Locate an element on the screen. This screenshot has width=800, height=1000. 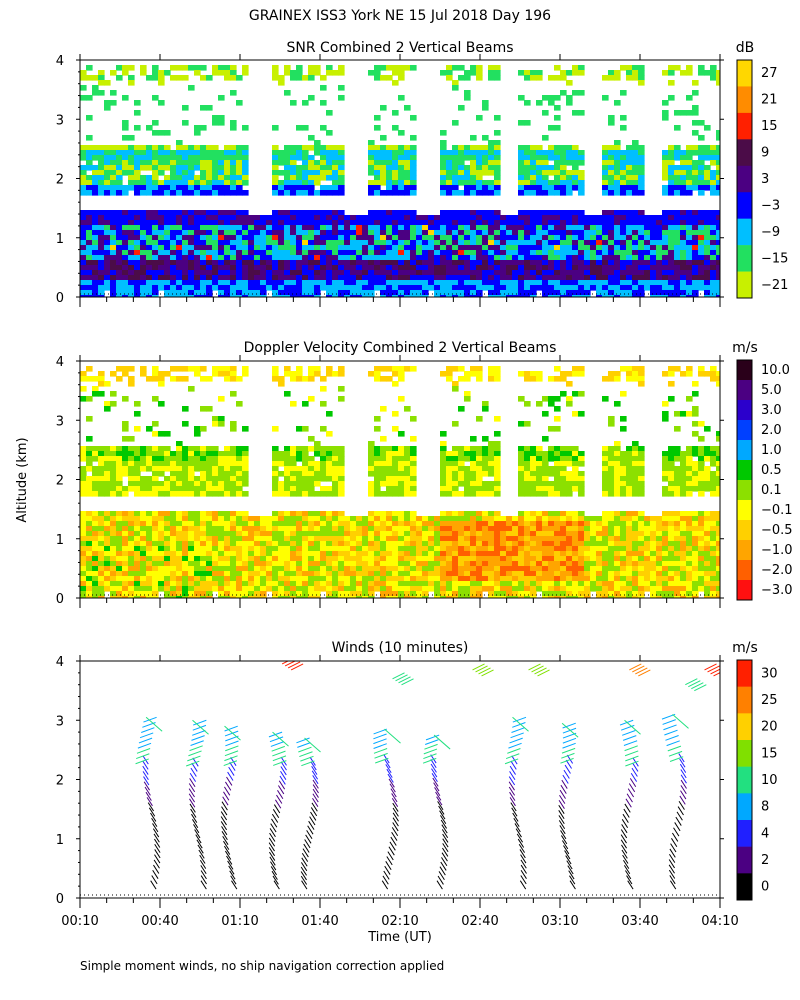
colorbar-label: 27 is located at coordinates (769, 73).